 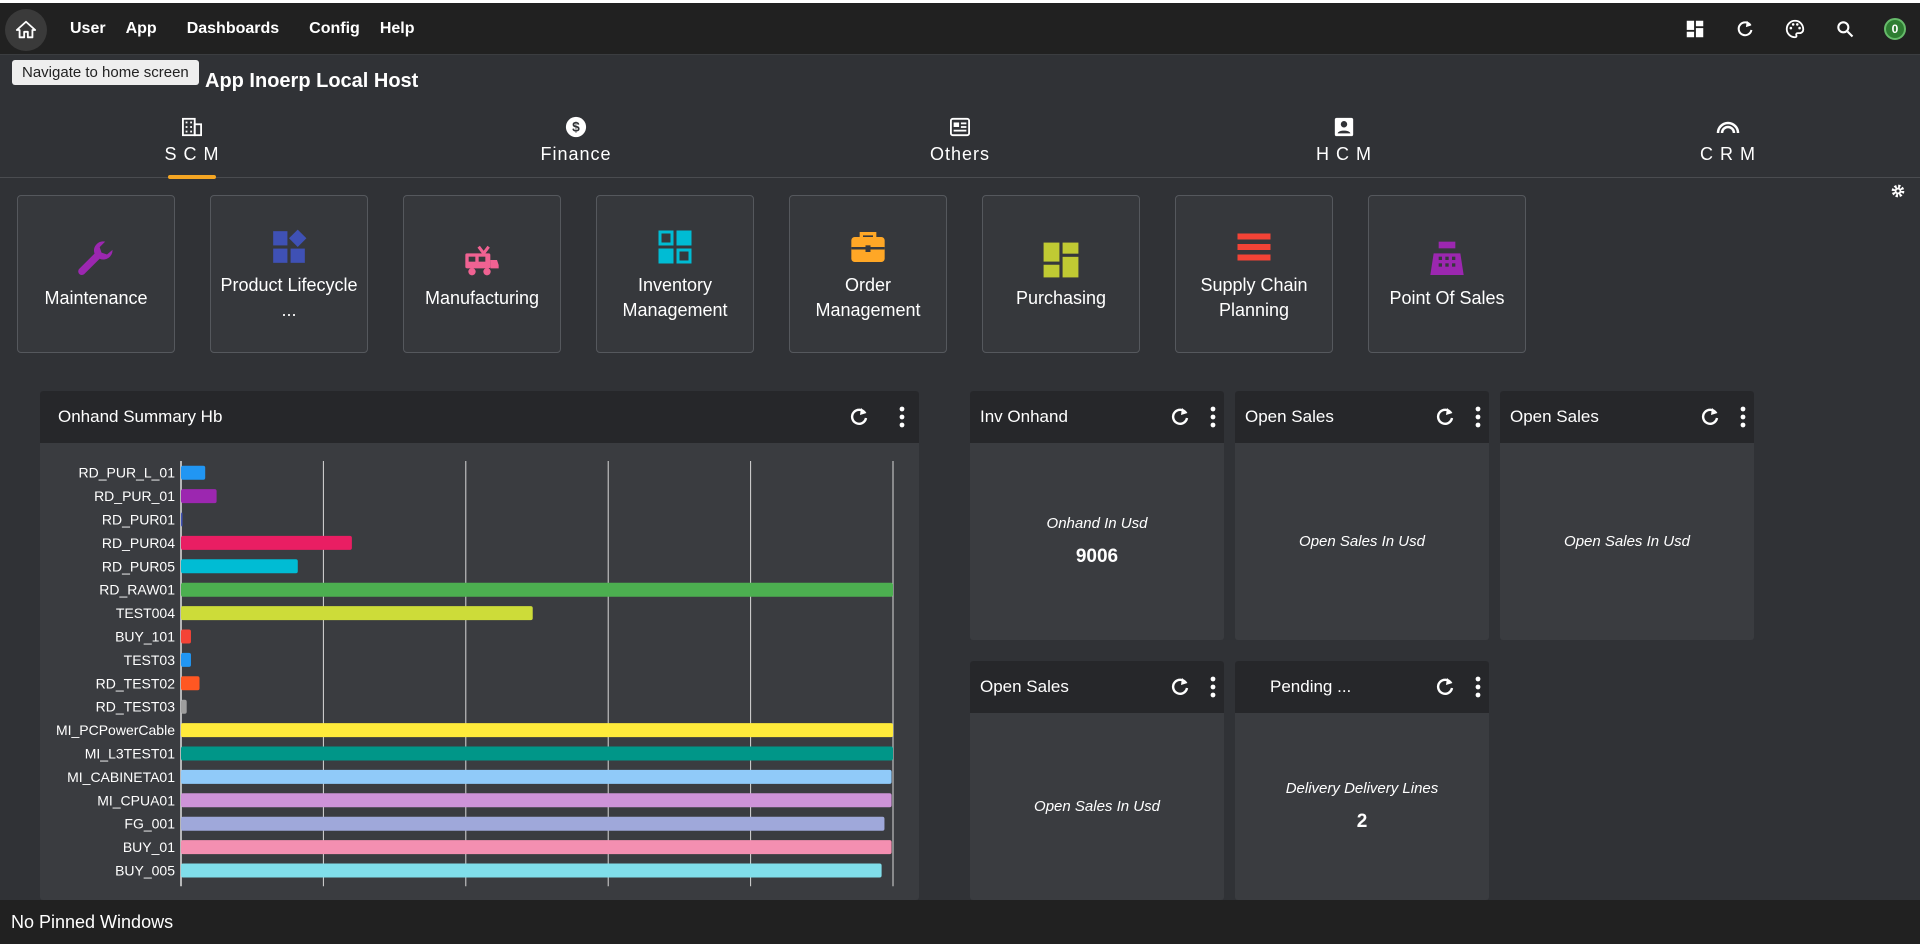 What do you see at coordinates (1254, 274) in the screenshot?
I see `tile-supply-chain-planning: Supply Chain Planning` at bounding box center [1254, 274].